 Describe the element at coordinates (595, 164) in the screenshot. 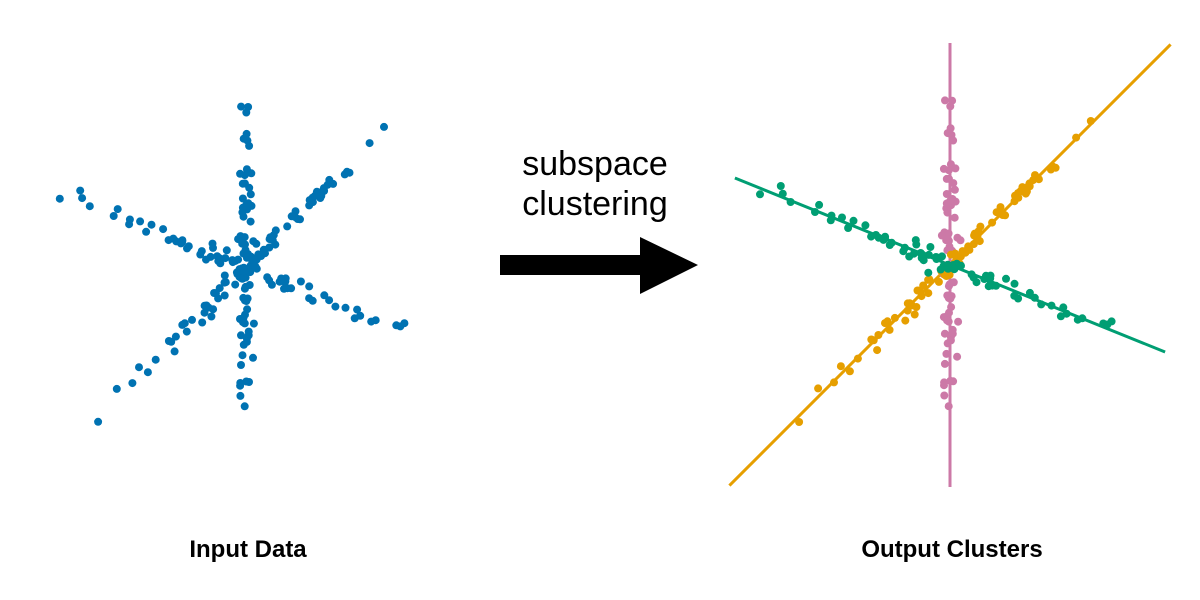

I see `arrow-label-subspace: subspace` at that location.